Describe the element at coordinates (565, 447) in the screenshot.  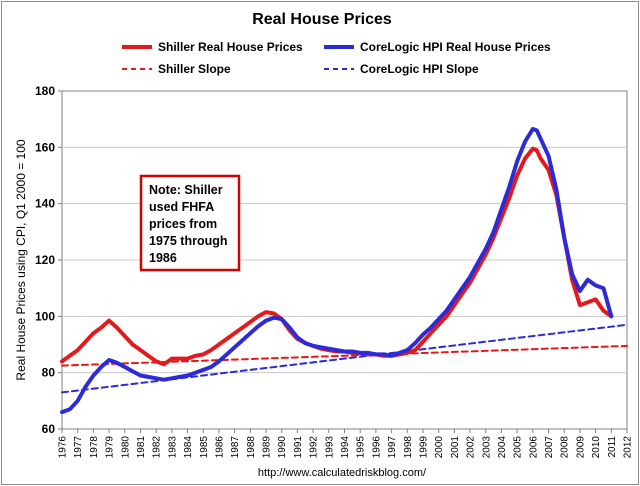
I see `x-tick-label: 2008` at that location.